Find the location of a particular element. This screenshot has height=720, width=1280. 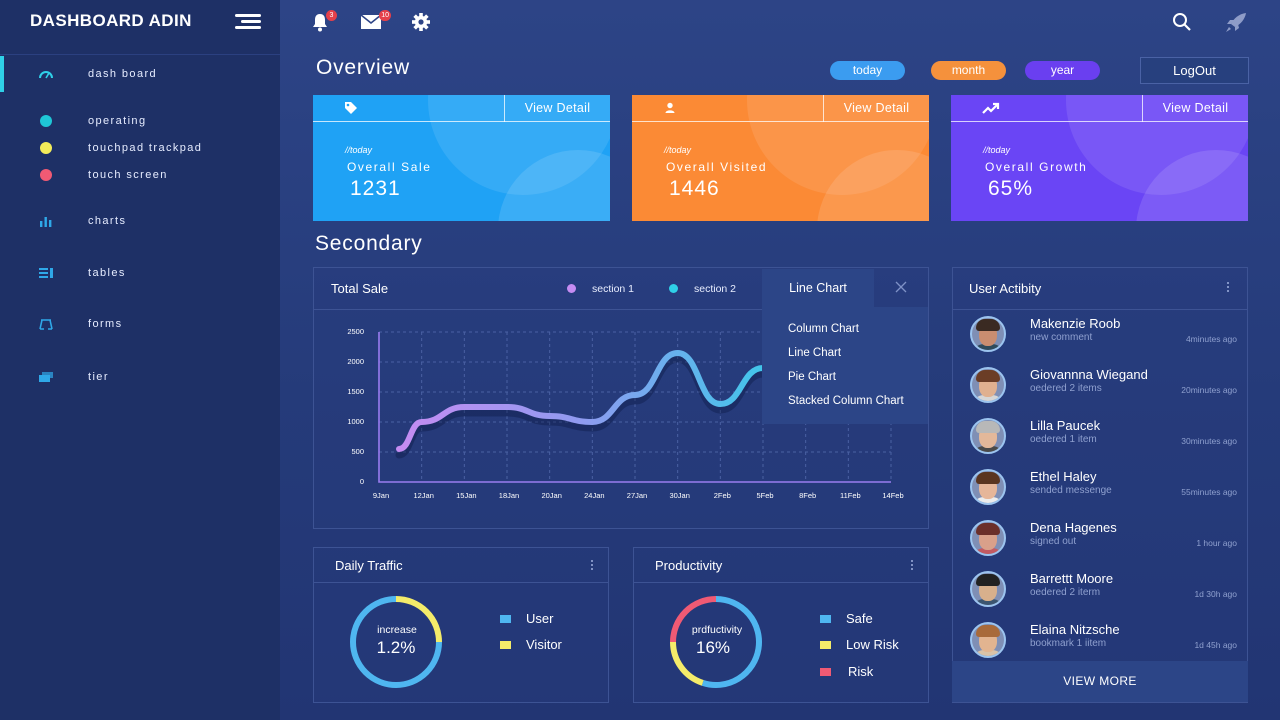

sidebar-item-charts: charts is located at coordinates (140, 221).